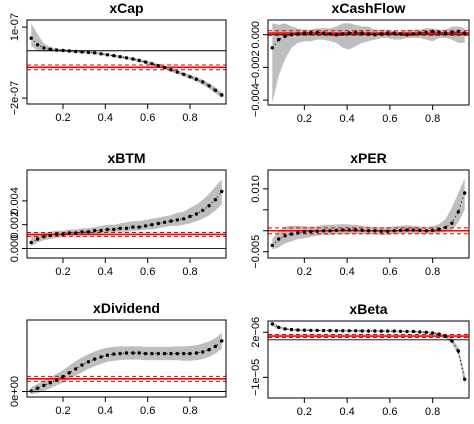  I want to click on panel-xBeta: 0.2 0.4 0.6 0.8 2e−06 −1e−05 xBeta, so click(360, 359).